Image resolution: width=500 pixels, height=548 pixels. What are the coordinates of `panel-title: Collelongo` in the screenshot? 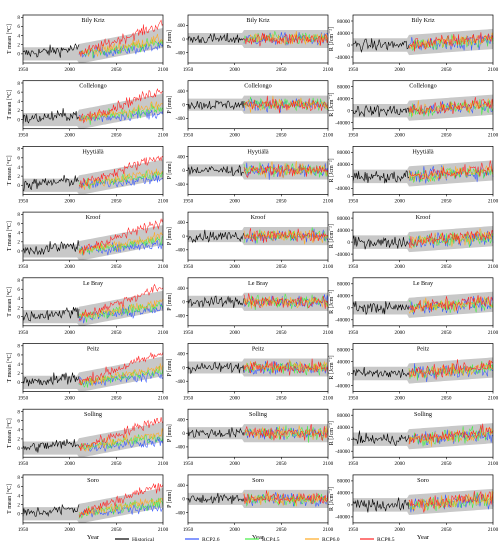 It's located at (423, 86).